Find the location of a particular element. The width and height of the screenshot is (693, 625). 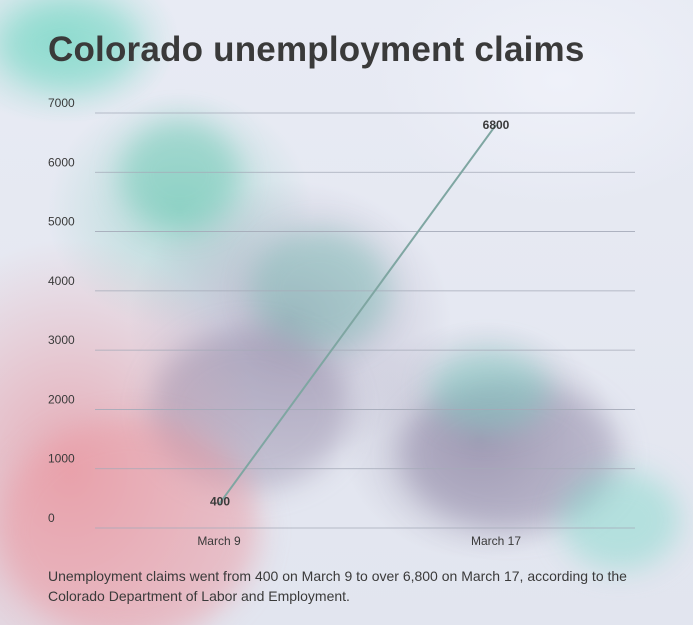

x-axis-tick-labels: March 9 March 17 is located at coordinates (359, 541).